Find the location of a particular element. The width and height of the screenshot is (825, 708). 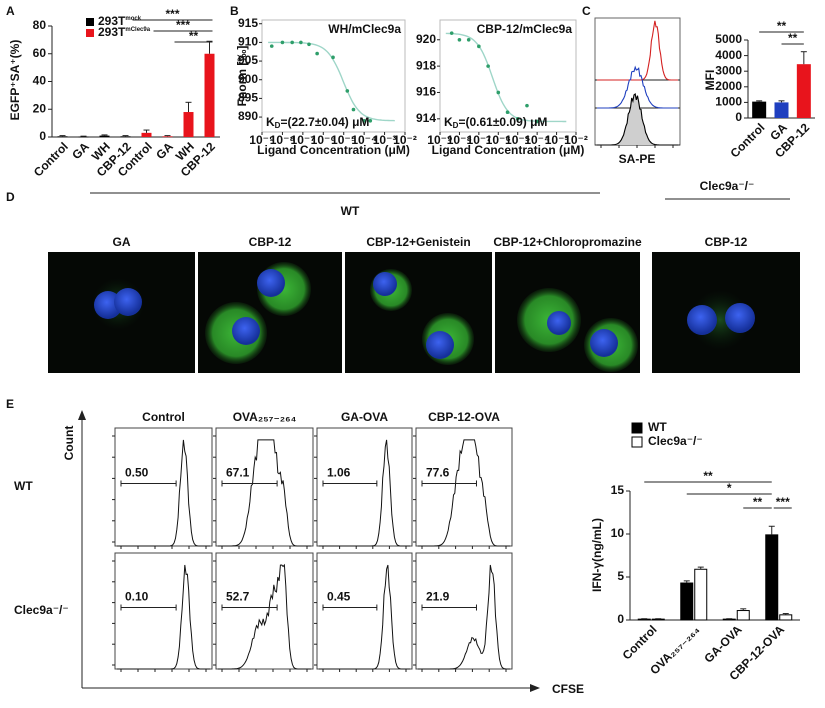

kd-label: KD=(0.61±0.09) μM is located at coordinates (495, 122).